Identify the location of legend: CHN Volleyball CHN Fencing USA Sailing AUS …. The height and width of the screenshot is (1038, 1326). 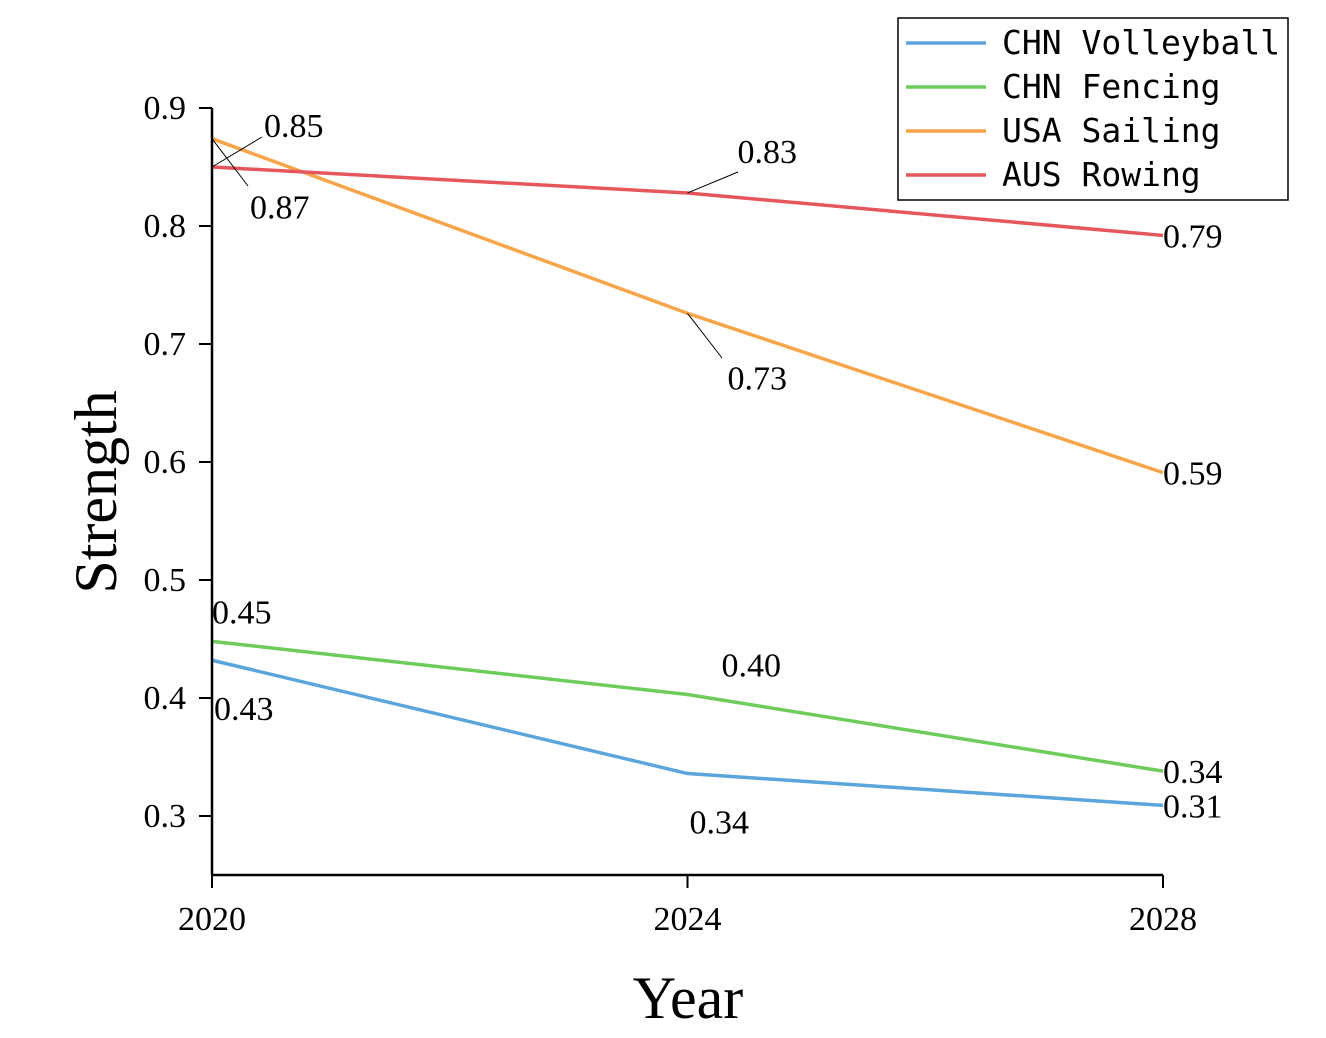
(1093, 109).